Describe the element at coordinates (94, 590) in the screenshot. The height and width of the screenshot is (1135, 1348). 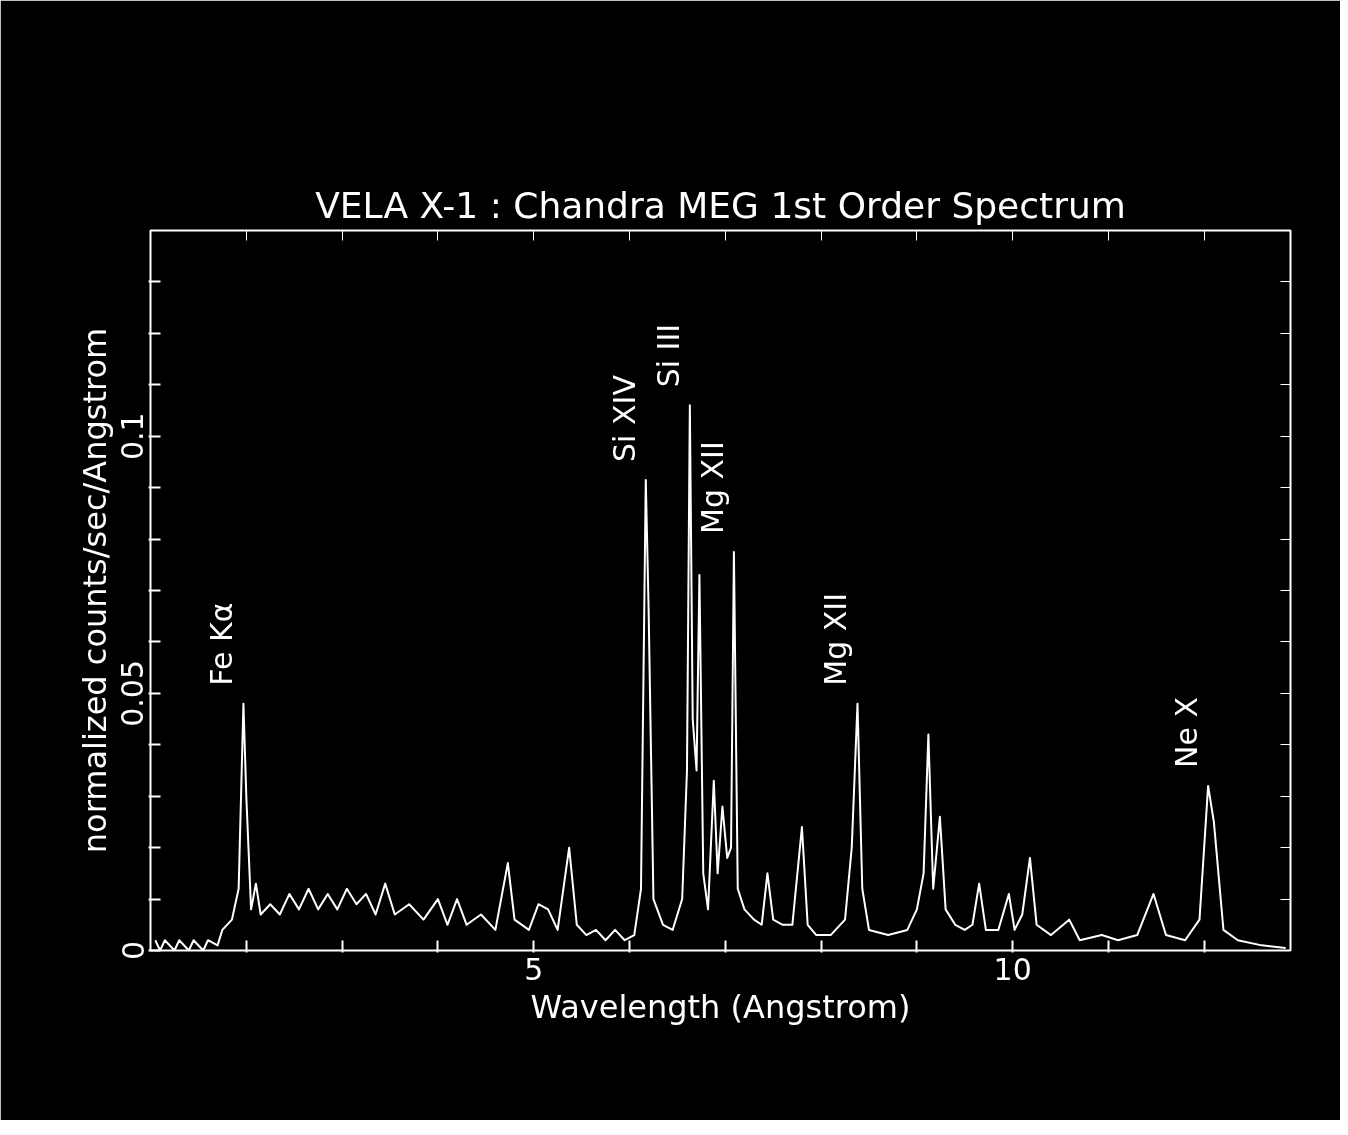
I see `y-axis-title: normalized counts/sec/Angstrom` at that location.